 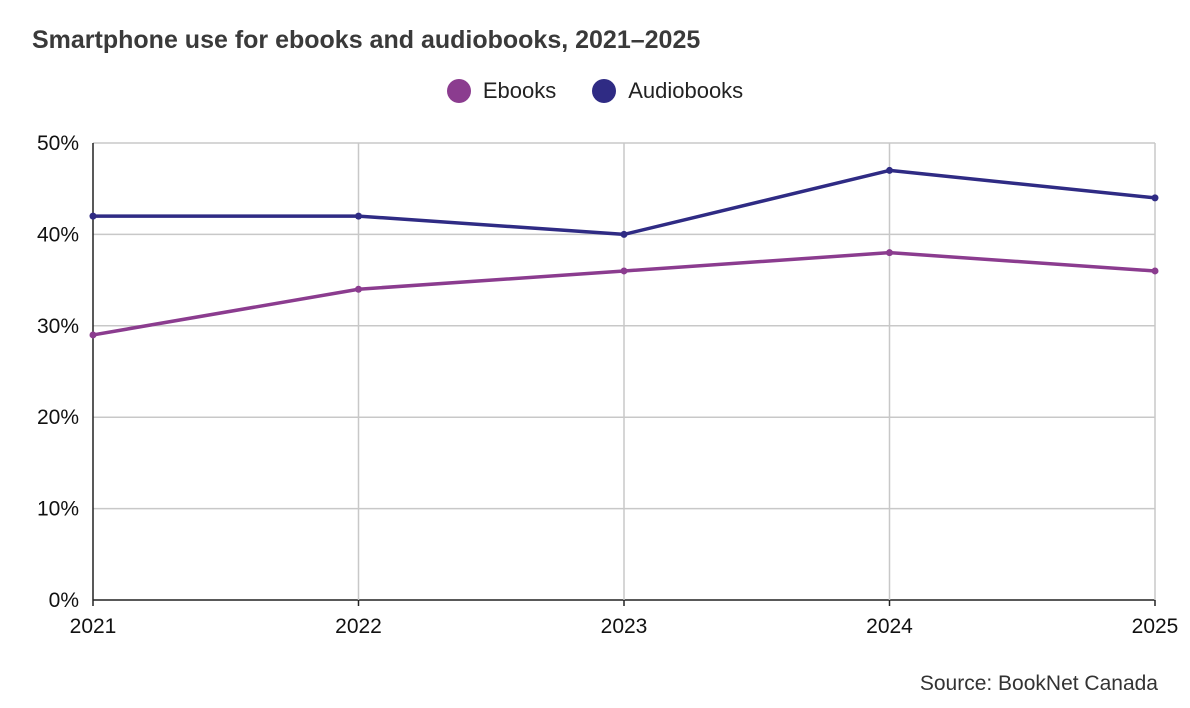 I want to click on legend-item-audiobooks: Audiobooks, so click(x=667, y=91).